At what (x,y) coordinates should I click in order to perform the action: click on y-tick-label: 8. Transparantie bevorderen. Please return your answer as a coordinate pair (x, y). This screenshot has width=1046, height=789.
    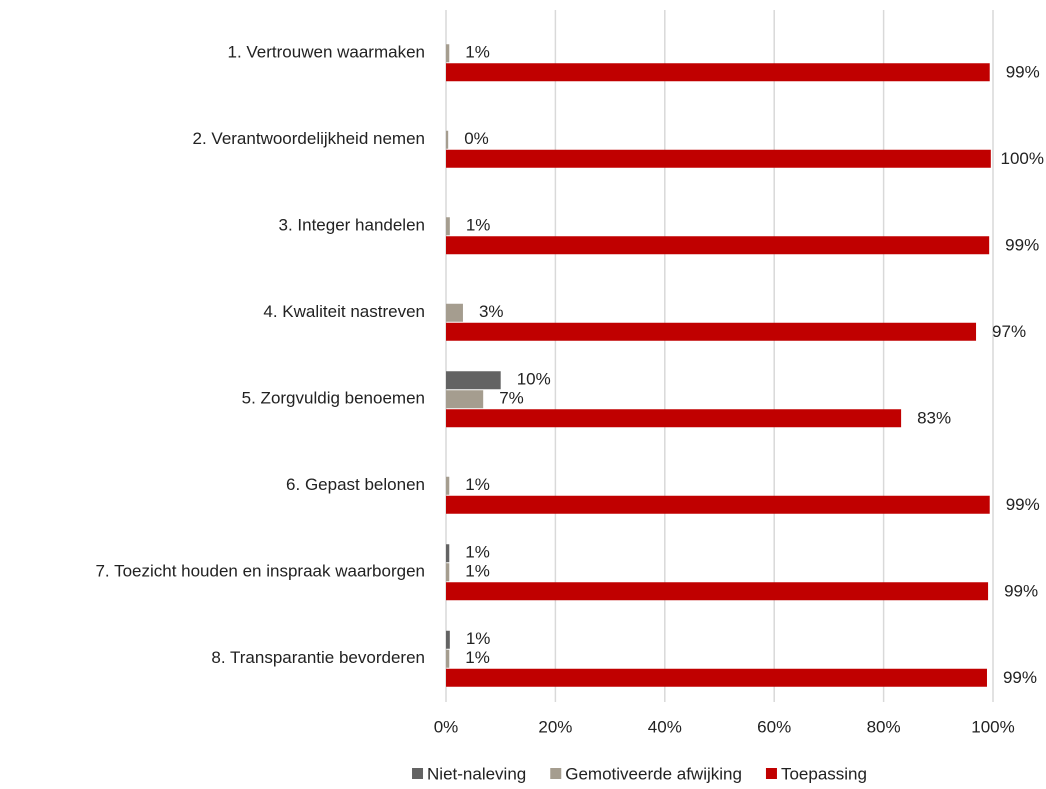
    Looking at the image, I should click on (318, 657).